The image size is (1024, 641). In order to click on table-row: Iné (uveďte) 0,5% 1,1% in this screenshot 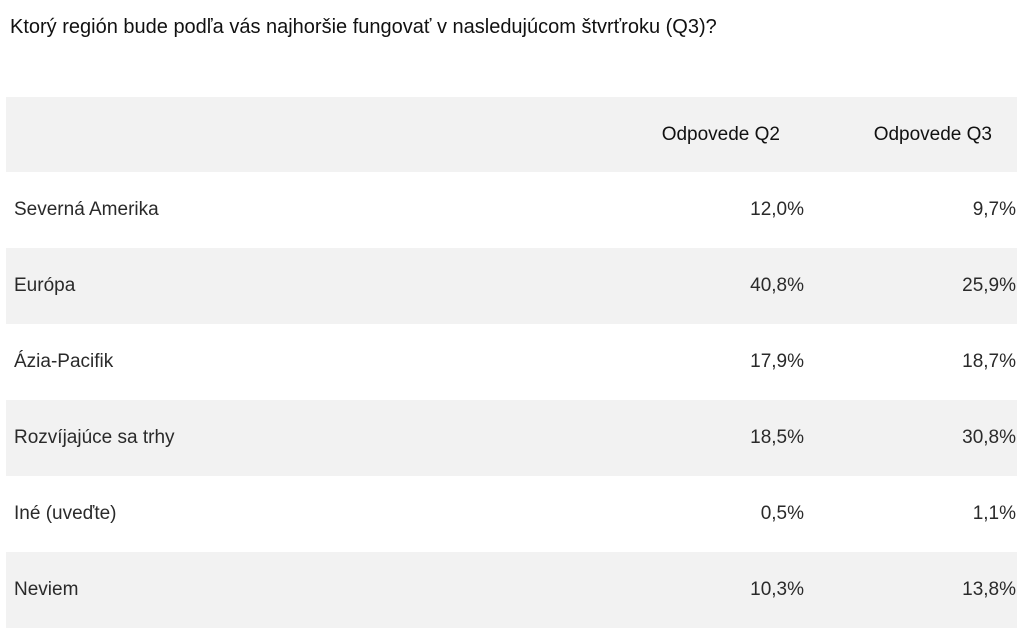, I will do `click(511, 514)`.